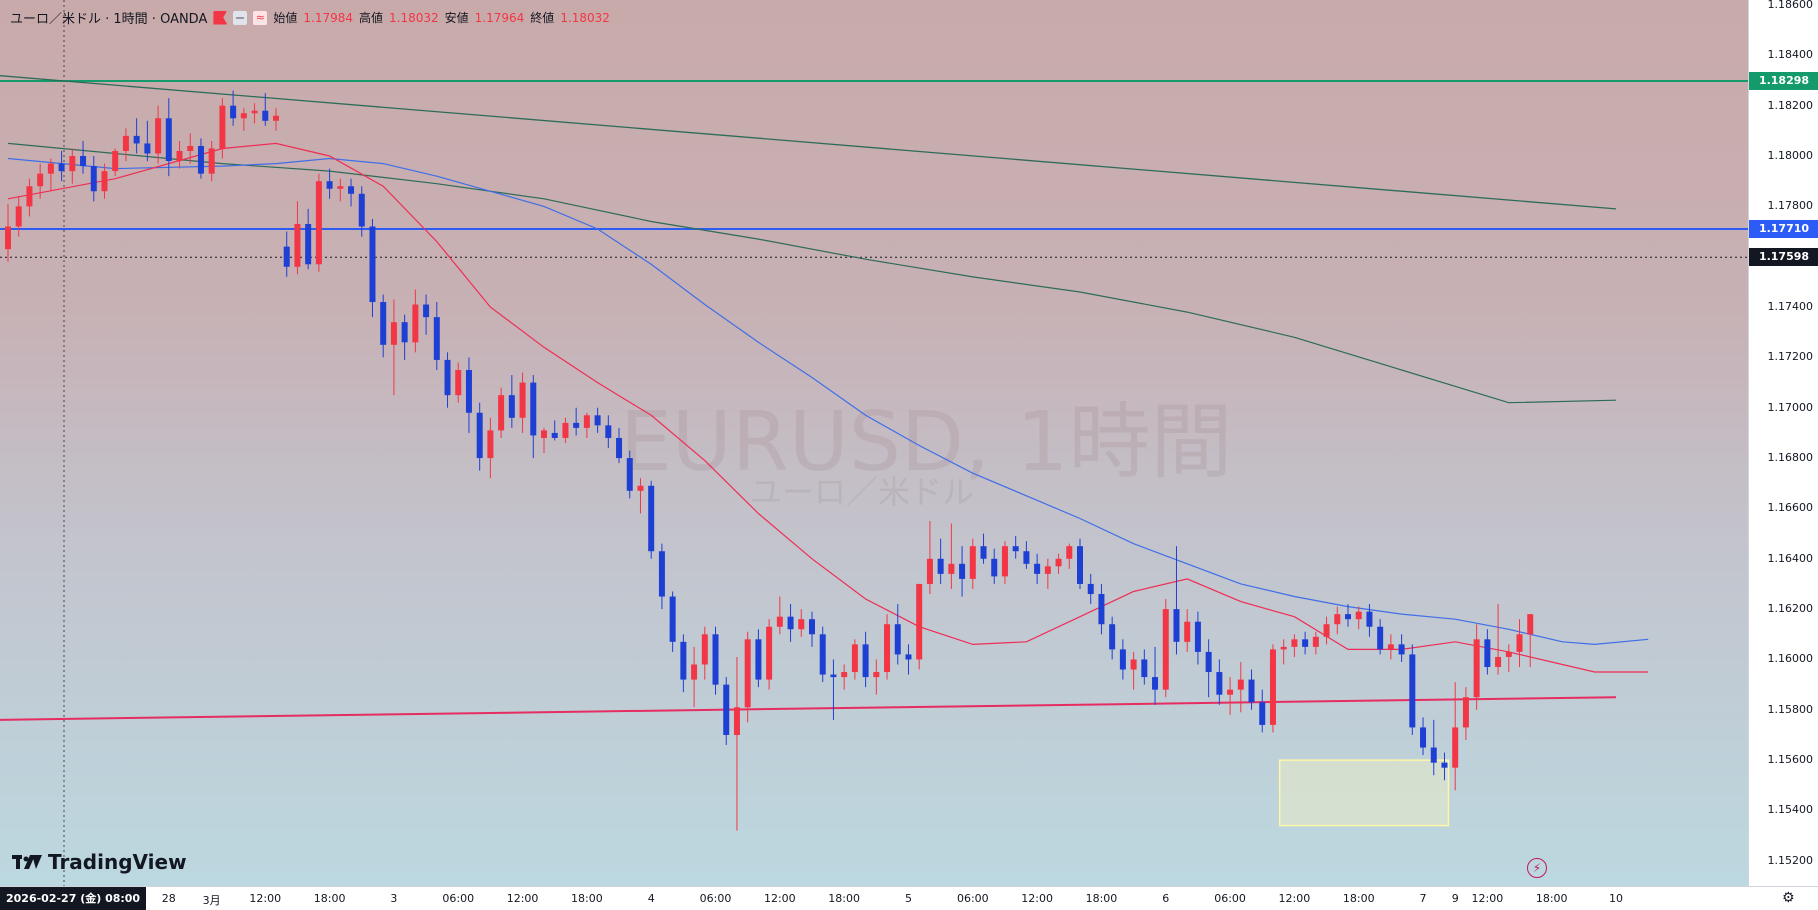  I want to click on price-tick-label: 1.15200, so click(1790, 860).